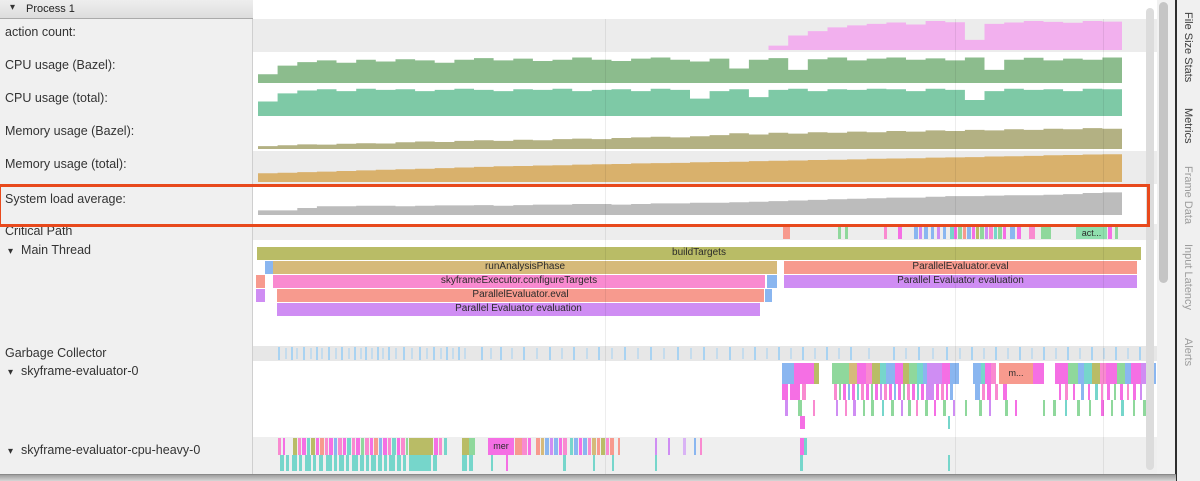 The image size is (1200, 481). Describe the element at coordinates (705, 309) in the screenshot. I see `main-thread-row: Parallel Evaluator evaluation` at that location.